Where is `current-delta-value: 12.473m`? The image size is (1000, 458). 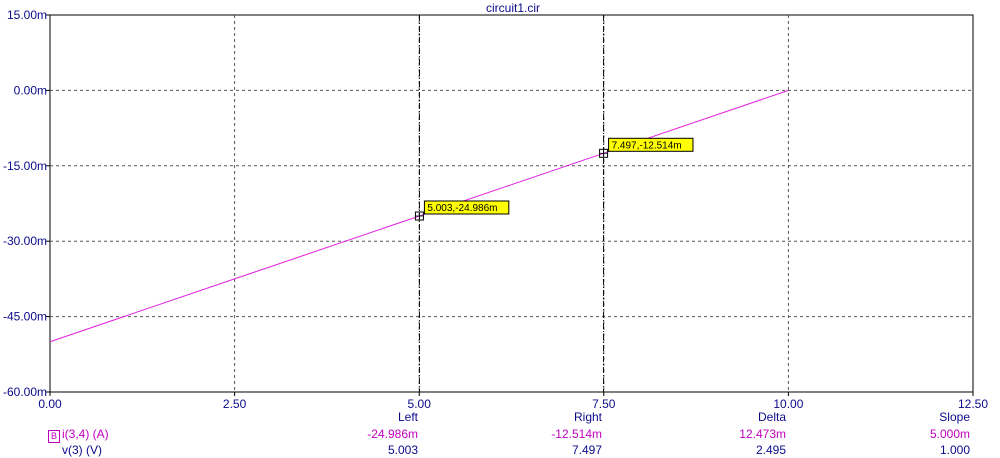
current-delta-value: 12.473m is located at coordinates (762, 434).